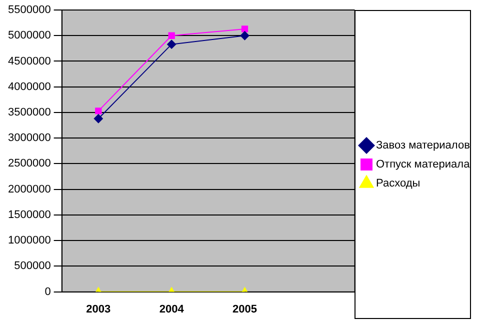 This screenshot has height=324, width=481. What do you see at coordinates (47, 292) in the screenshot?
I see `y-tick-label: 0` at bounding box center [47, 292].